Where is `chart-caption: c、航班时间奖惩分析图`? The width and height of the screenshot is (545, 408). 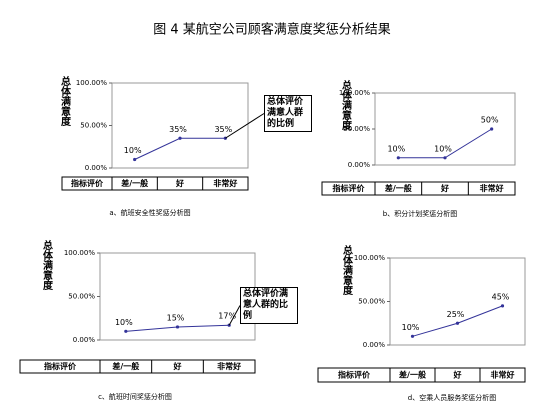 chart-caption: c、航班时间奖惩分析图 is located at coordinates (135, 396).